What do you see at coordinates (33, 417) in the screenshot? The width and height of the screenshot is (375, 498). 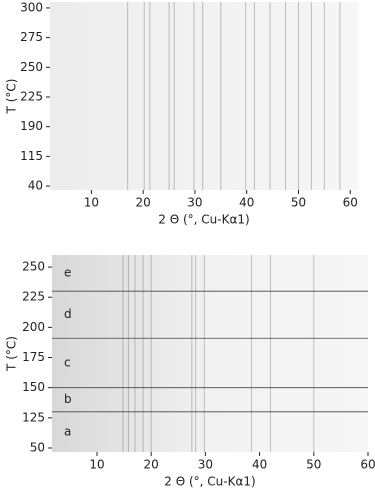 I see `y-tick-label: 125` at bounding box center [33, 417].